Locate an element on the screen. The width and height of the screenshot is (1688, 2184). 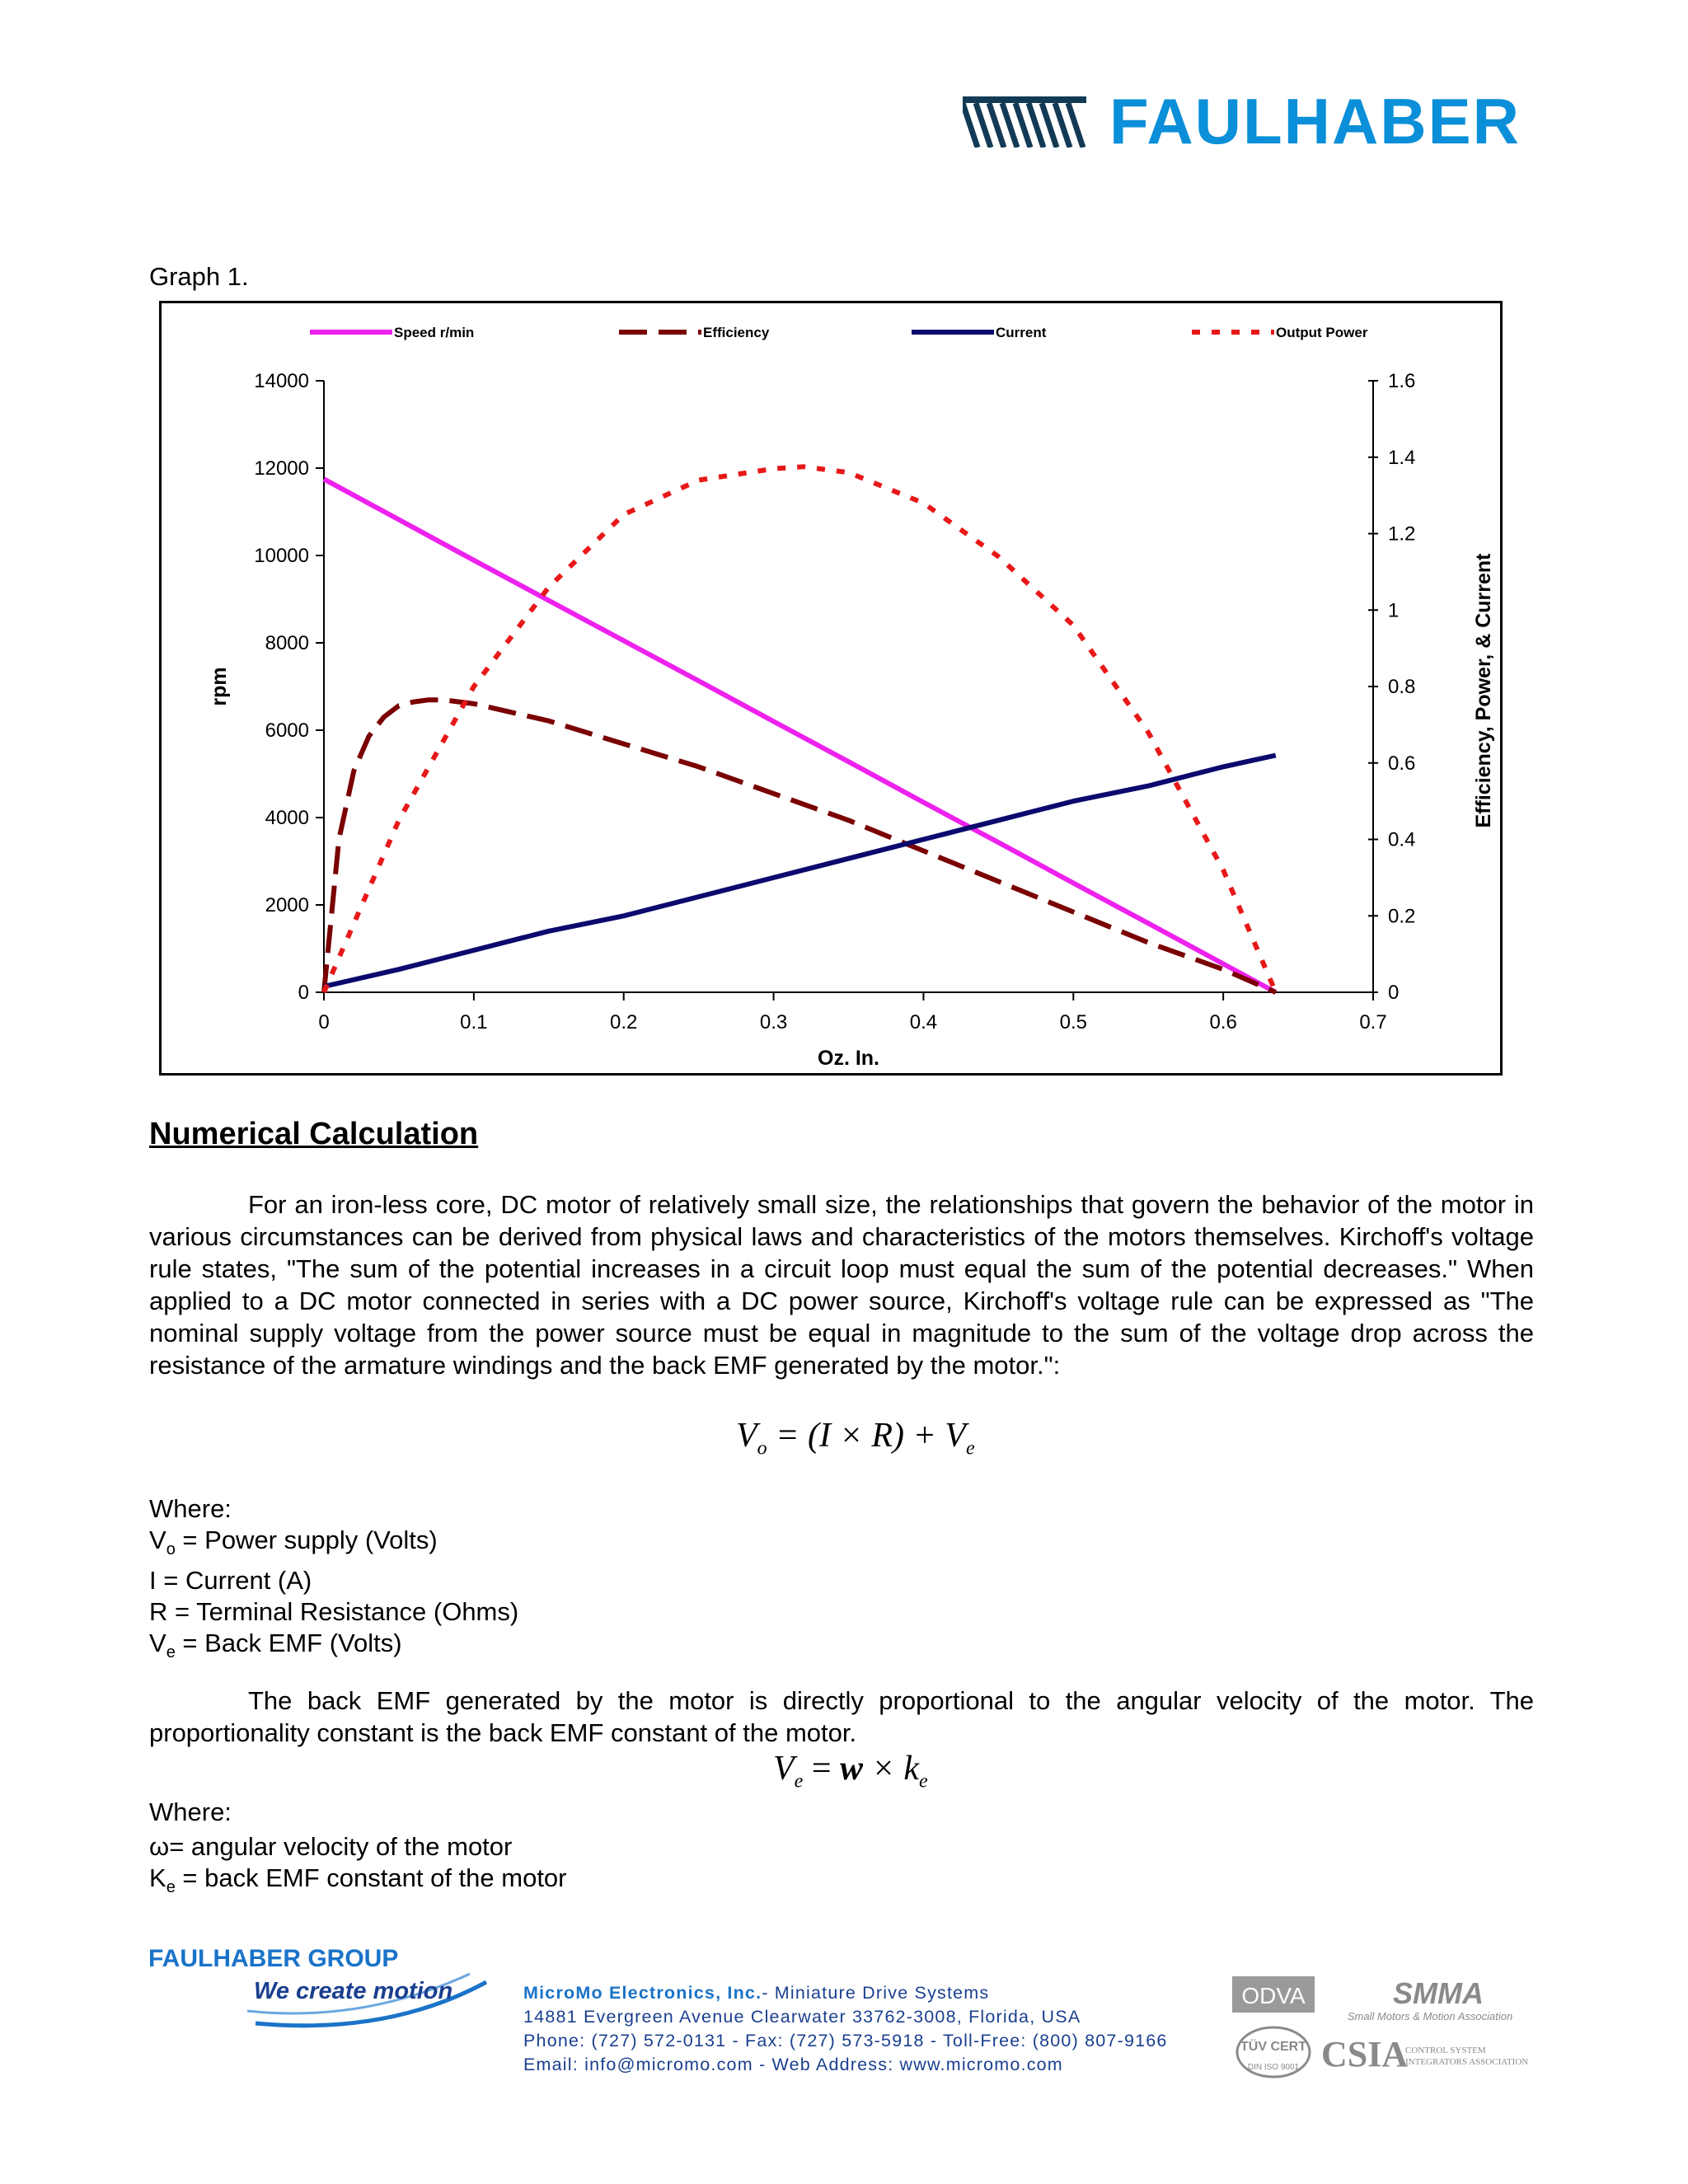
swoosh-icon is located at coordinates (367, 2000).